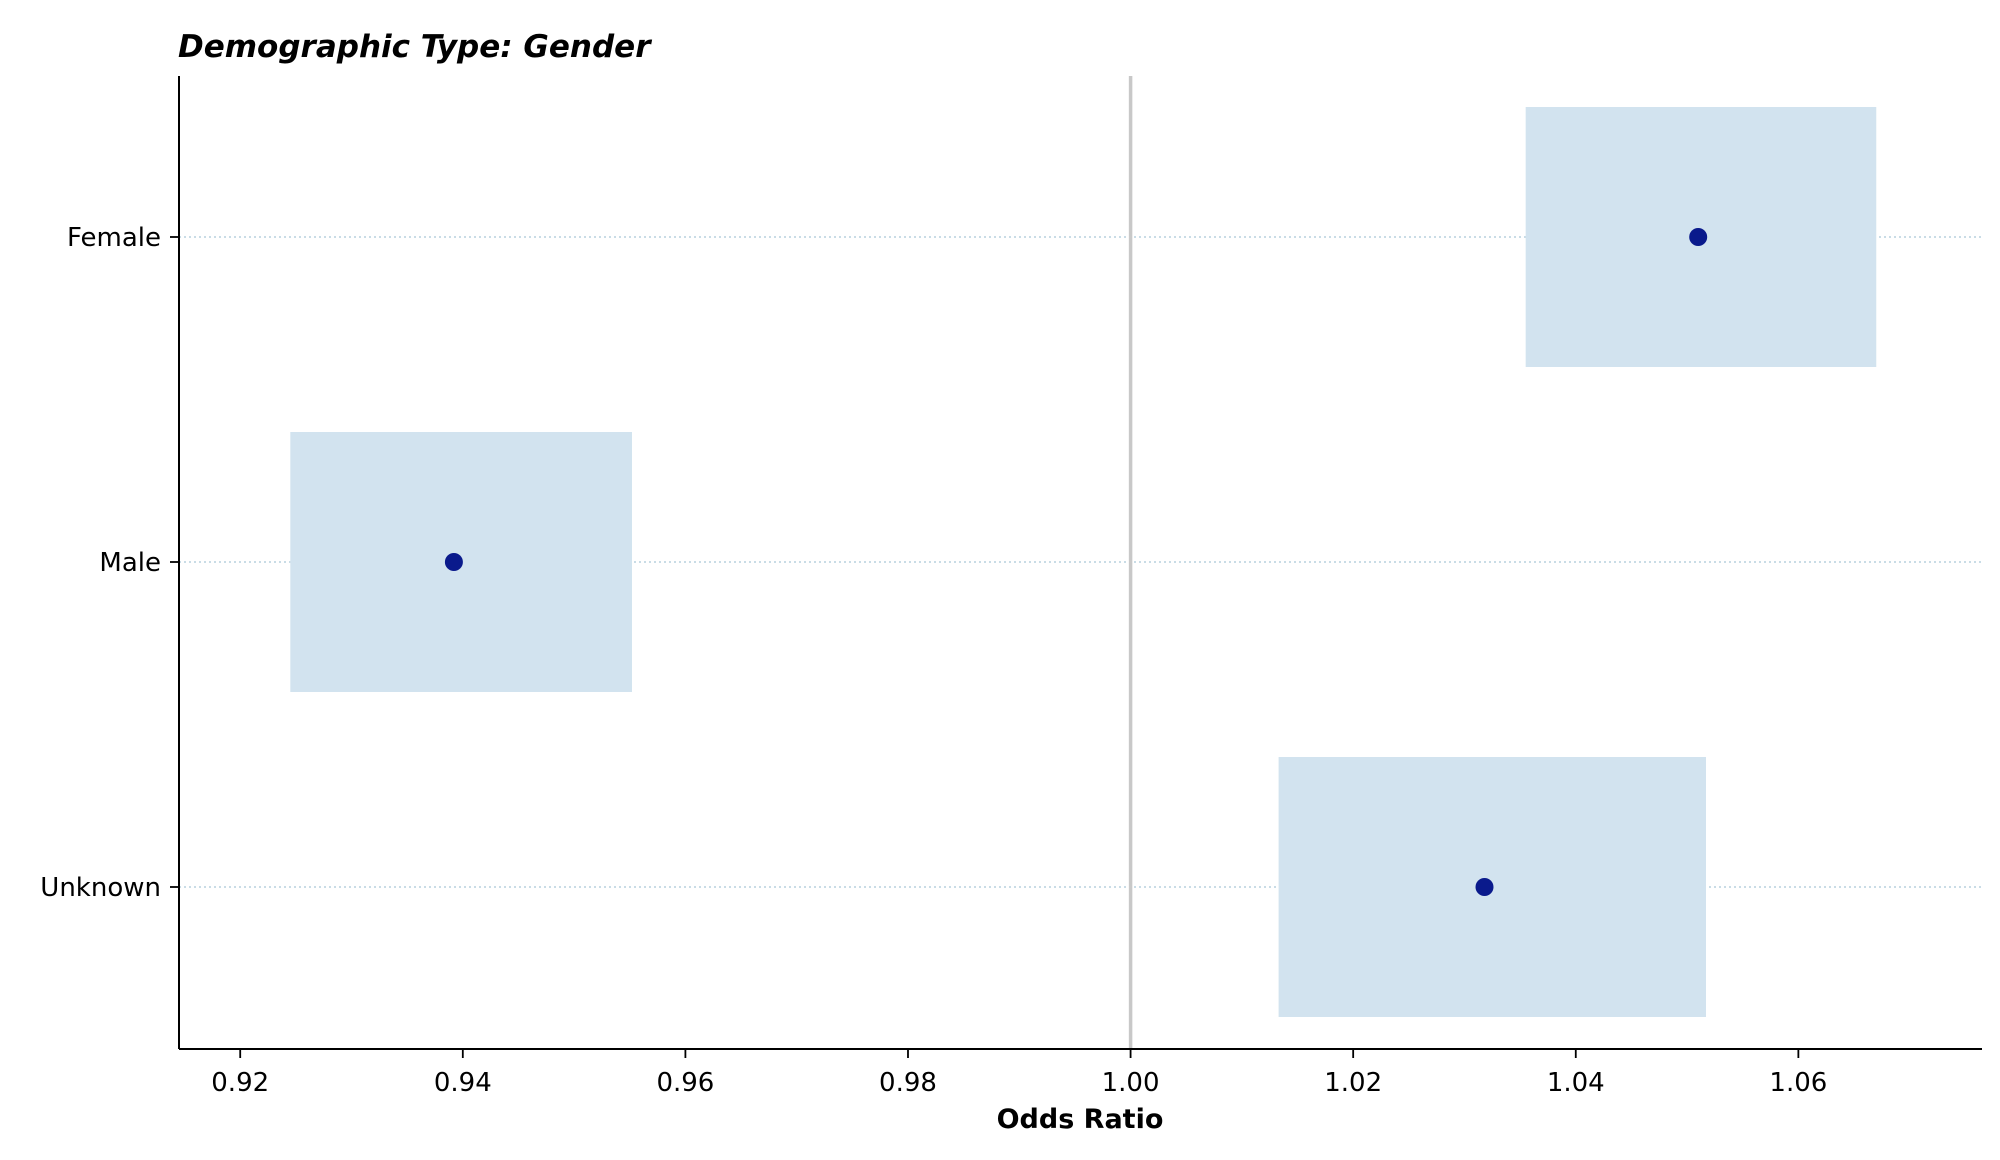  What do you see at coordinates (1080, 1119) in the screenshot?
I see `x-axis-label: Odds Ratio` at bounding box center [1080, 1119].